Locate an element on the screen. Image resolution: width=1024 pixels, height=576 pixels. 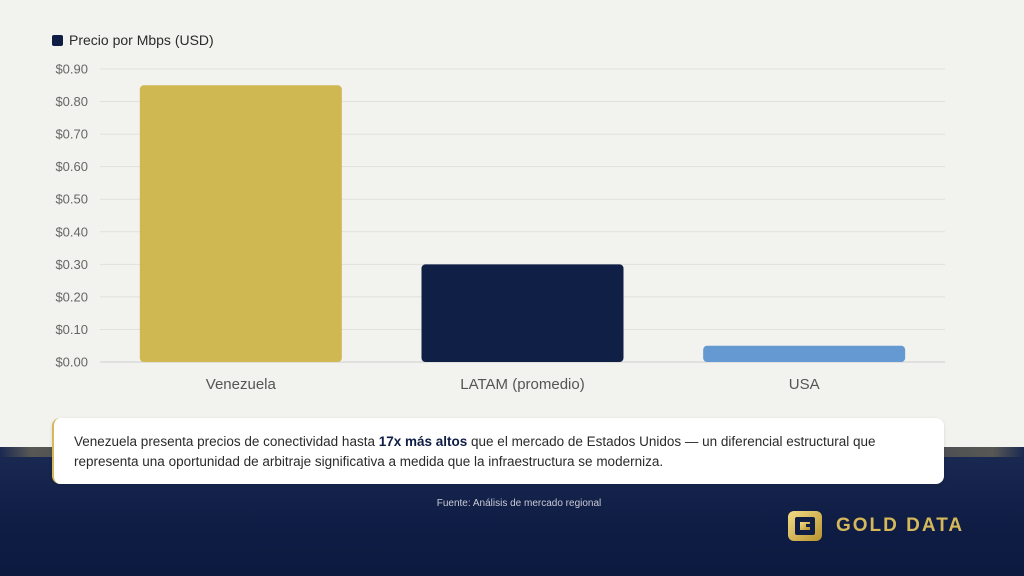
callout-highlight: 17x más altos is located at coordinates (423, 441).